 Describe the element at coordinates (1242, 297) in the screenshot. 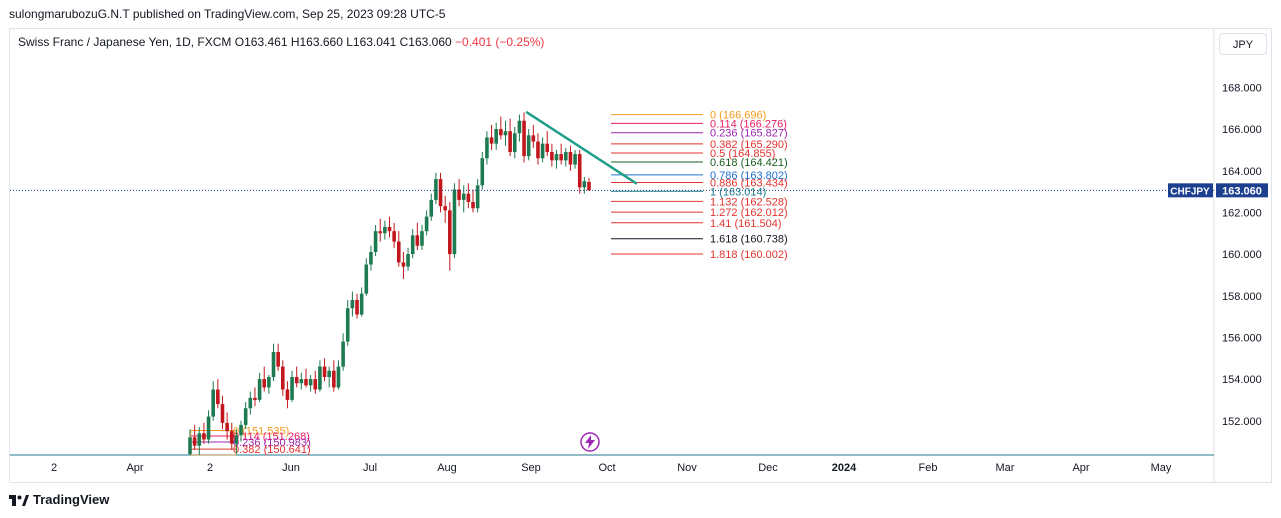

I see `y-tick-label: 158.000` at that location.